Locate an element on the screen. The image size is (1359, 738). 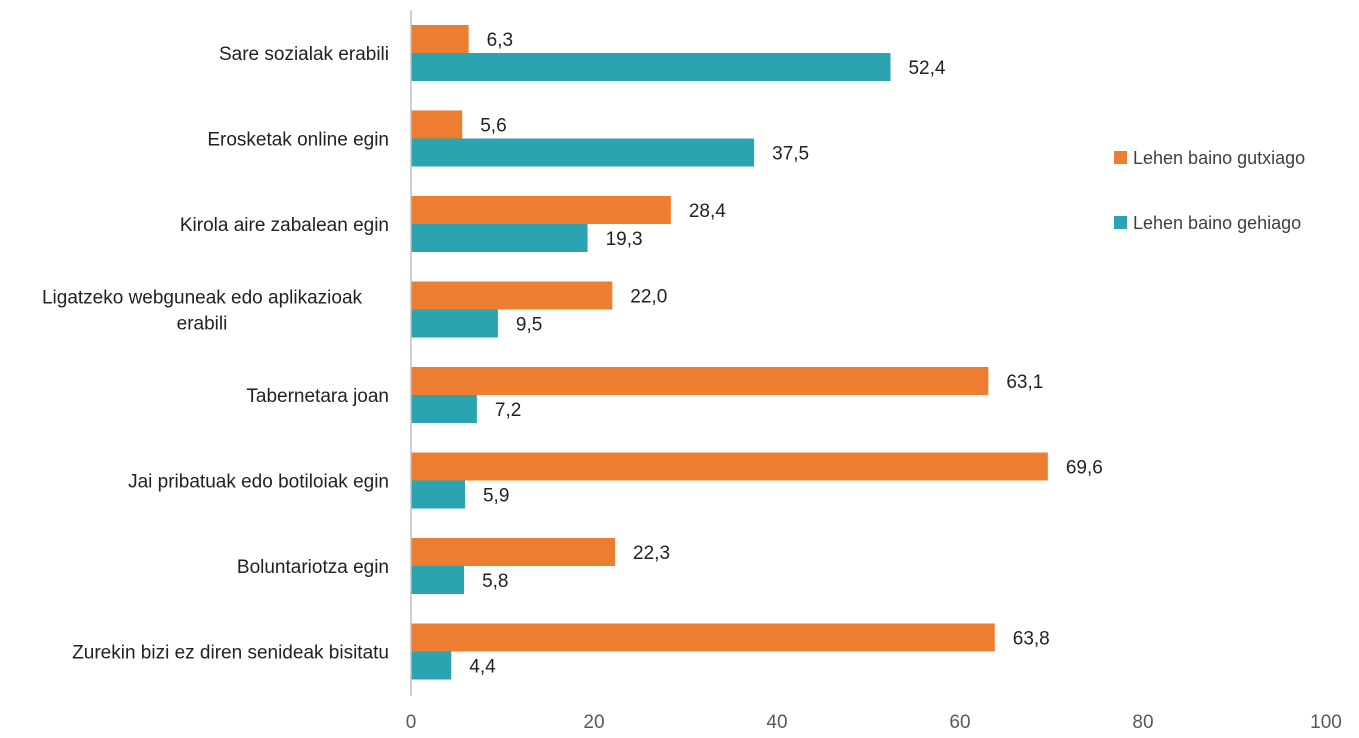
data-label: 7,2 is located at coordinates (508, 410).